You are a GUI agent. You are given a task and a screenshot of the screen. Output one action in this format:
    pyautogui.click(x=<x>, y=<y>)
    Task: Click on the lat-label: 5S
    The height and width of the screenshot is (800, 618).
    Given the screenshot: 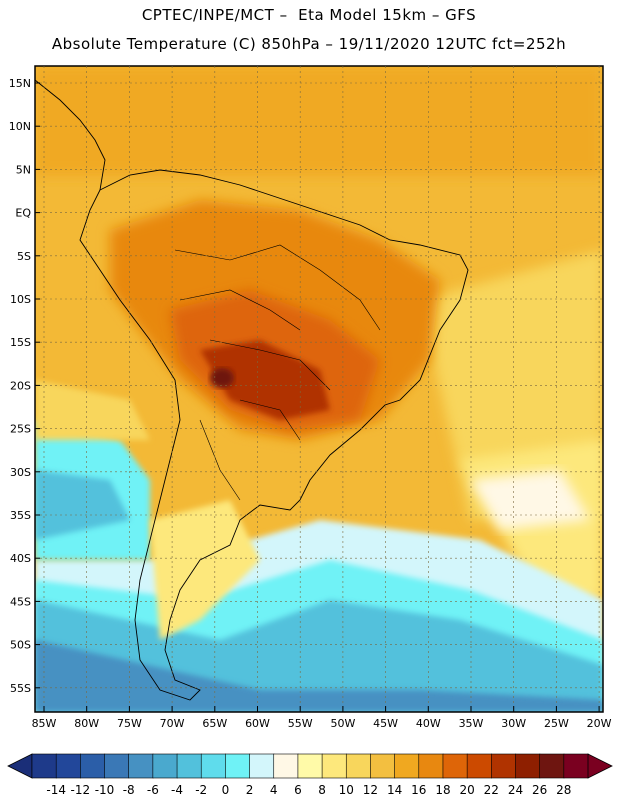 What is the action you would take?
    pyautogui.click(x=24, y=256)
    